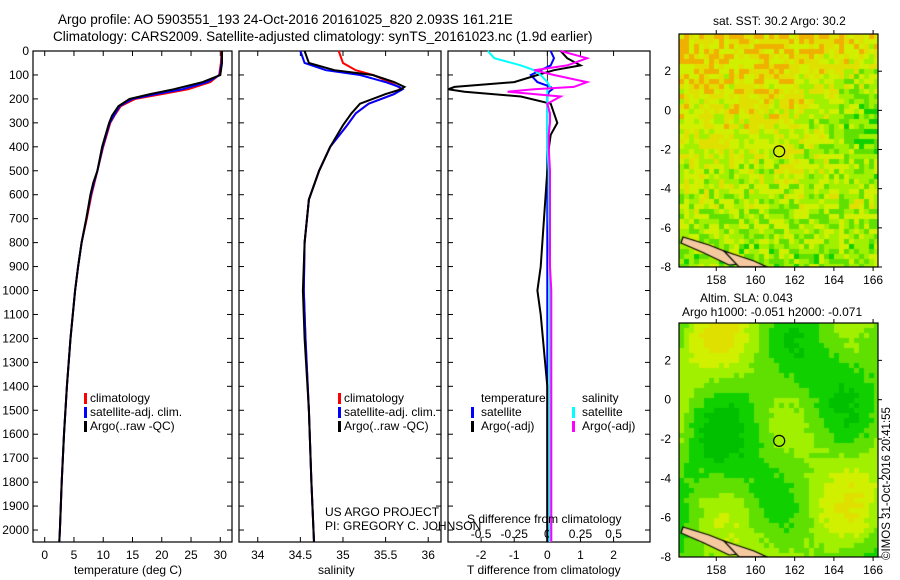 The image size is (900, 580). Describe the element at coordinates (16, 314) in the screenshot. I see `y-tick-label: 1100` at that location.